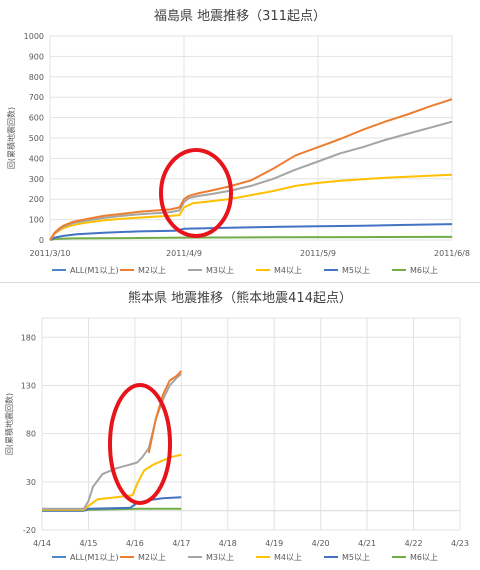 Image resolution: width=480 pixels, height=570 pixels. I want to click on x-tick-label: 2011/4/9, so click(184, 253).